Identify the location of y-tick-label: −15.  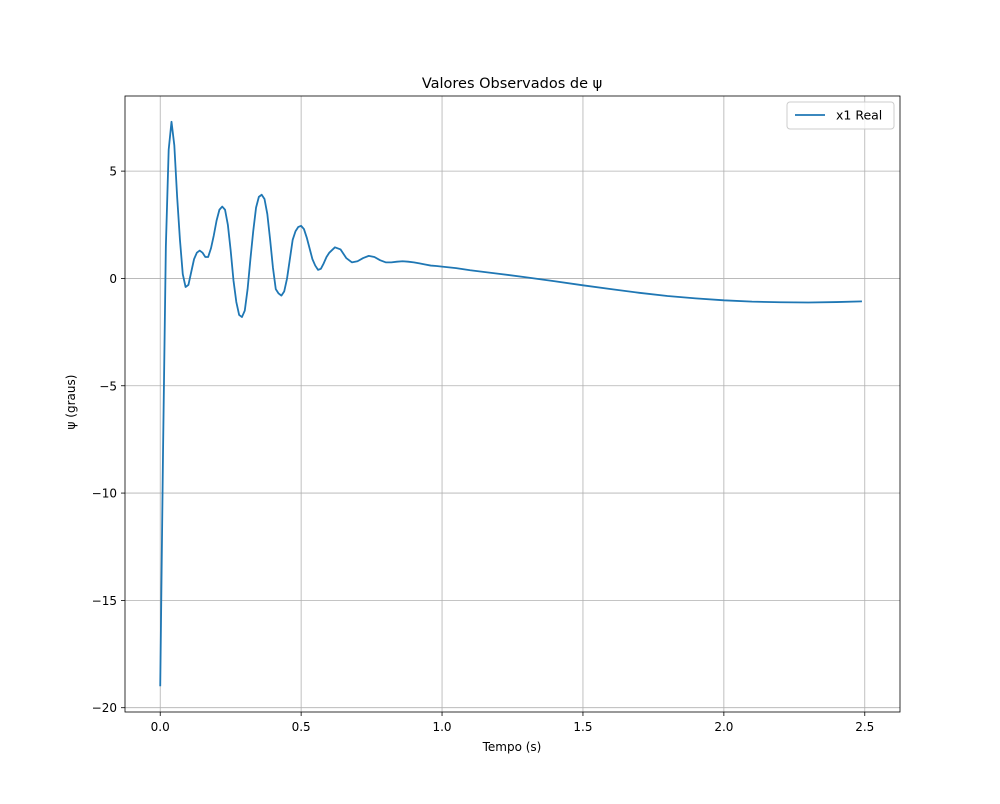
(104, 601).